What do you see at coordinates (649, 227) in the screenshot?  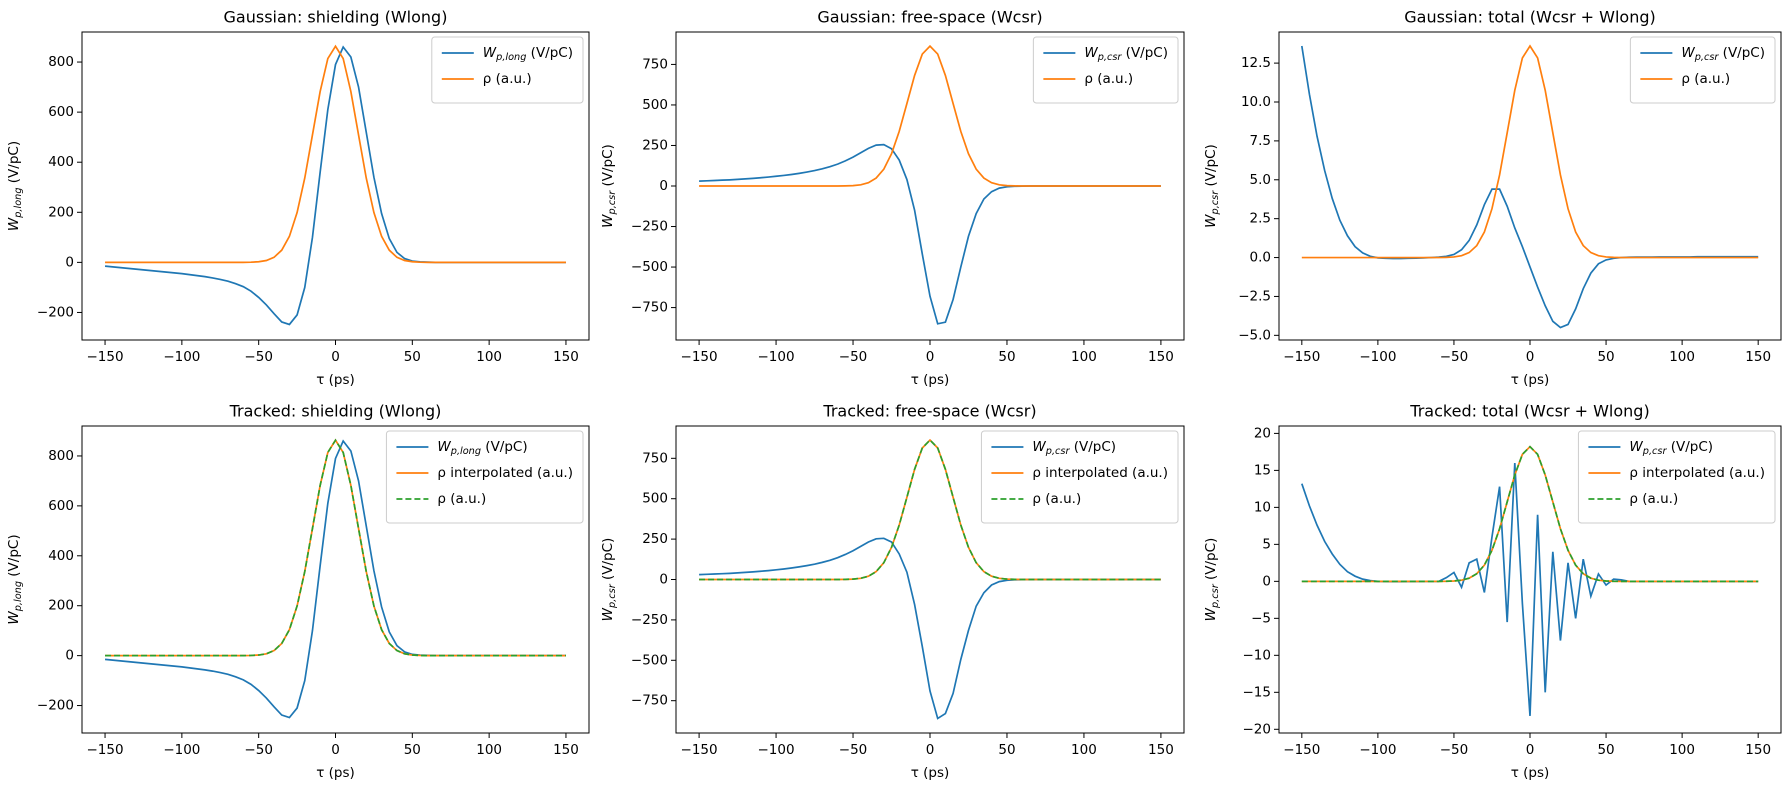 I see `y-tick-label: −250` at bounding box center [649, 227].